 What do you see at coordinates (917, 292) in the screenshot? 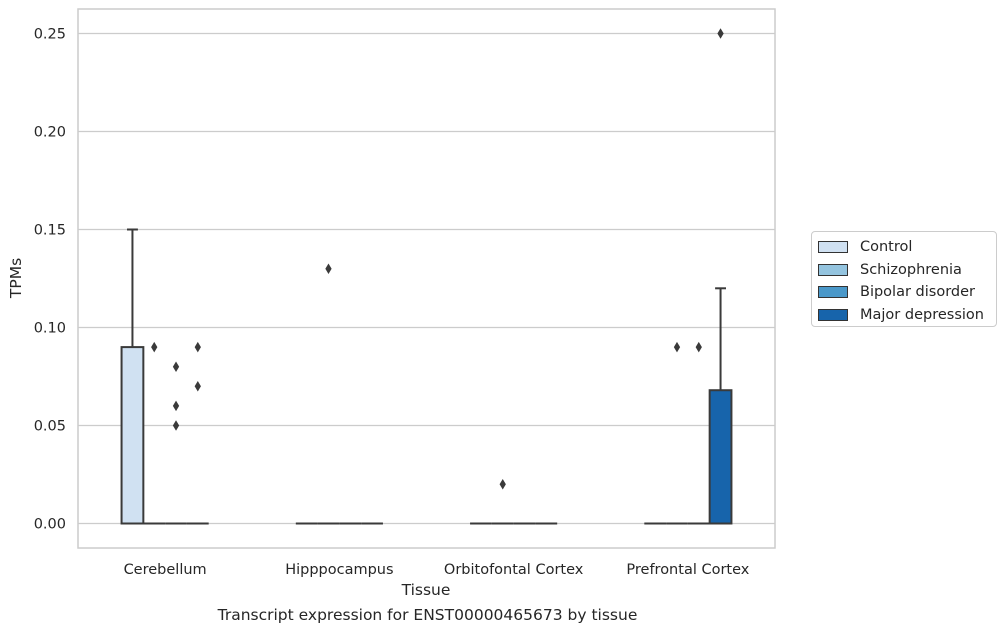
I see `legend-label: Bipolar disorder` at bounding box center [917, 292].